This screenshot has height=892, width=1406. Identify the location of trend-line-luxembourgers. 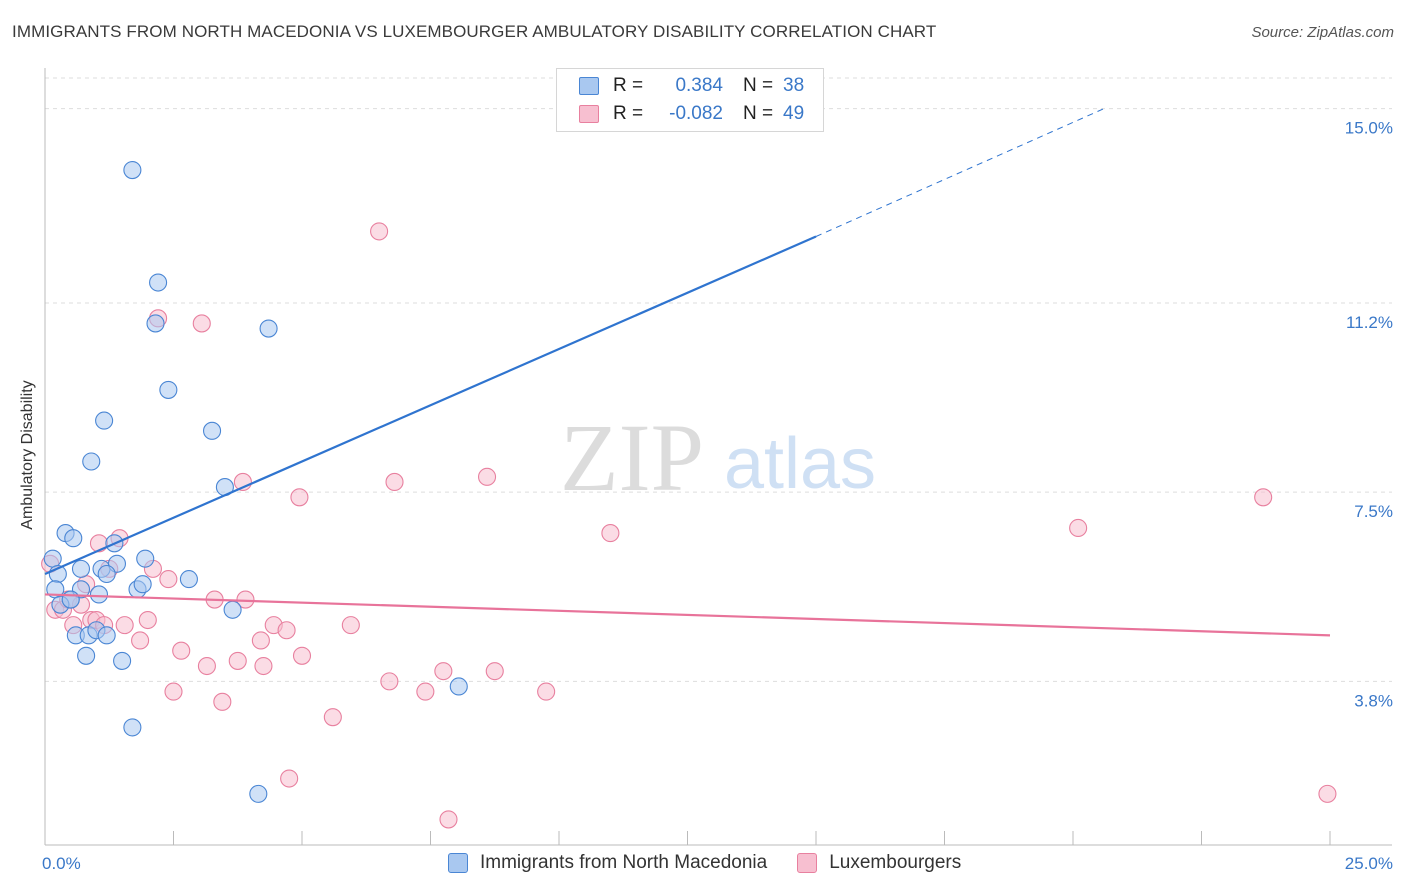
(687, 615).